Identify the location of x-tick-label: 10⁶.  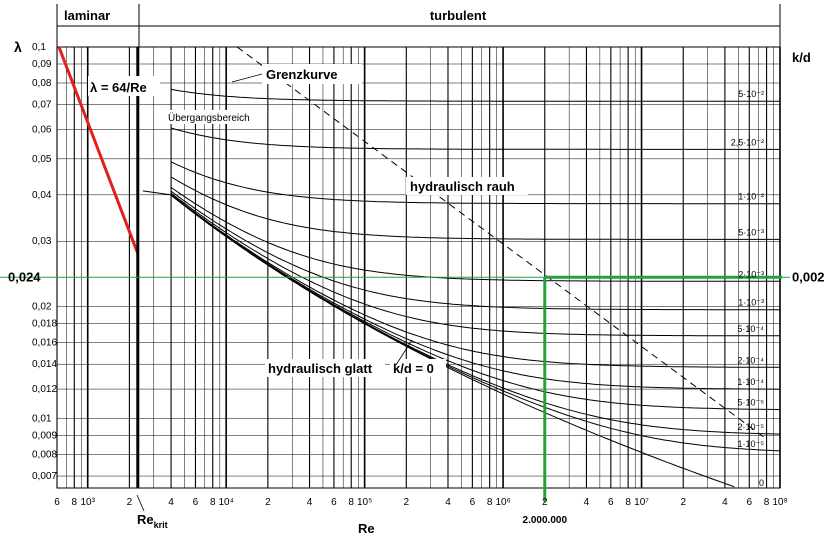
(502, 502).